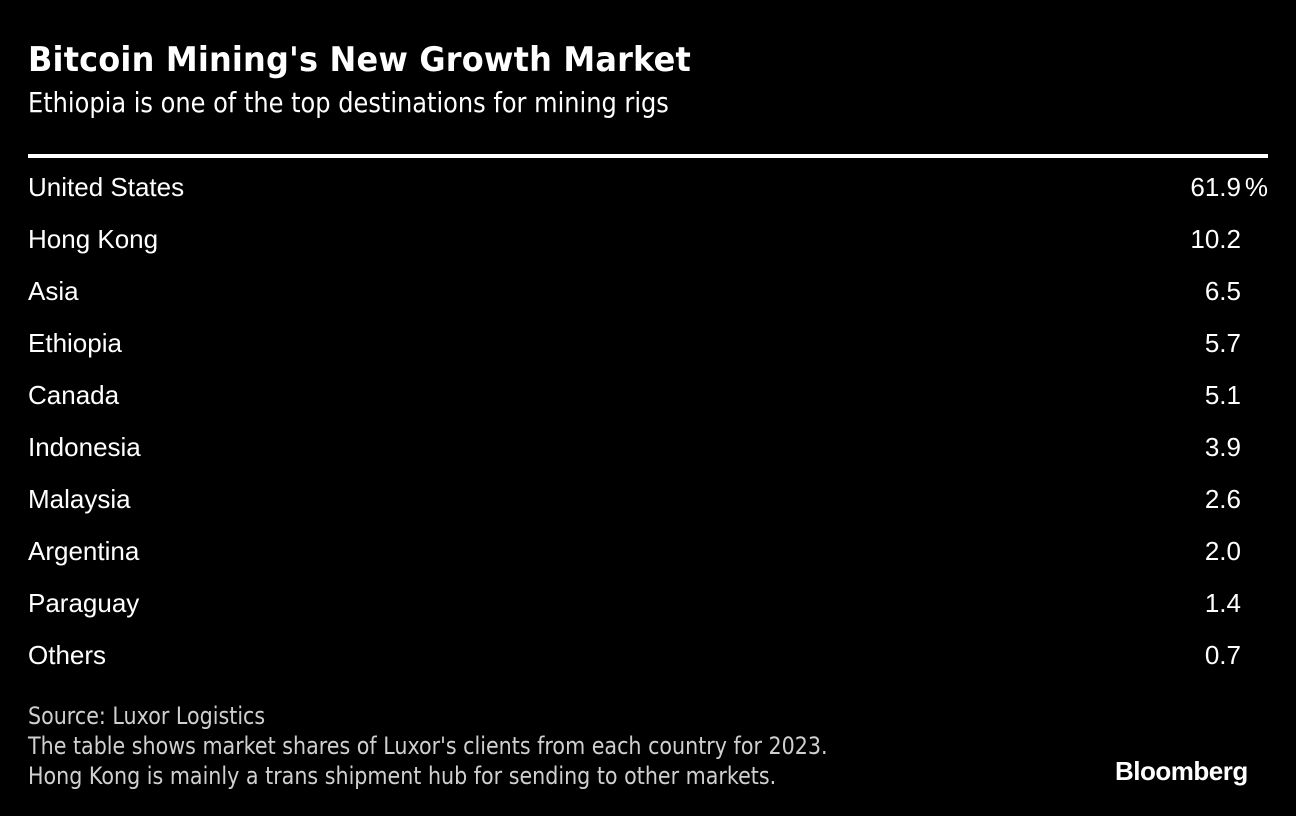 The height and width of the screenshot is (816, 1296). Describe the element at coordinates (359, 60) in the screenshot. I see `chart-title: Bitcoin Mining's New Growth Market` at that location.